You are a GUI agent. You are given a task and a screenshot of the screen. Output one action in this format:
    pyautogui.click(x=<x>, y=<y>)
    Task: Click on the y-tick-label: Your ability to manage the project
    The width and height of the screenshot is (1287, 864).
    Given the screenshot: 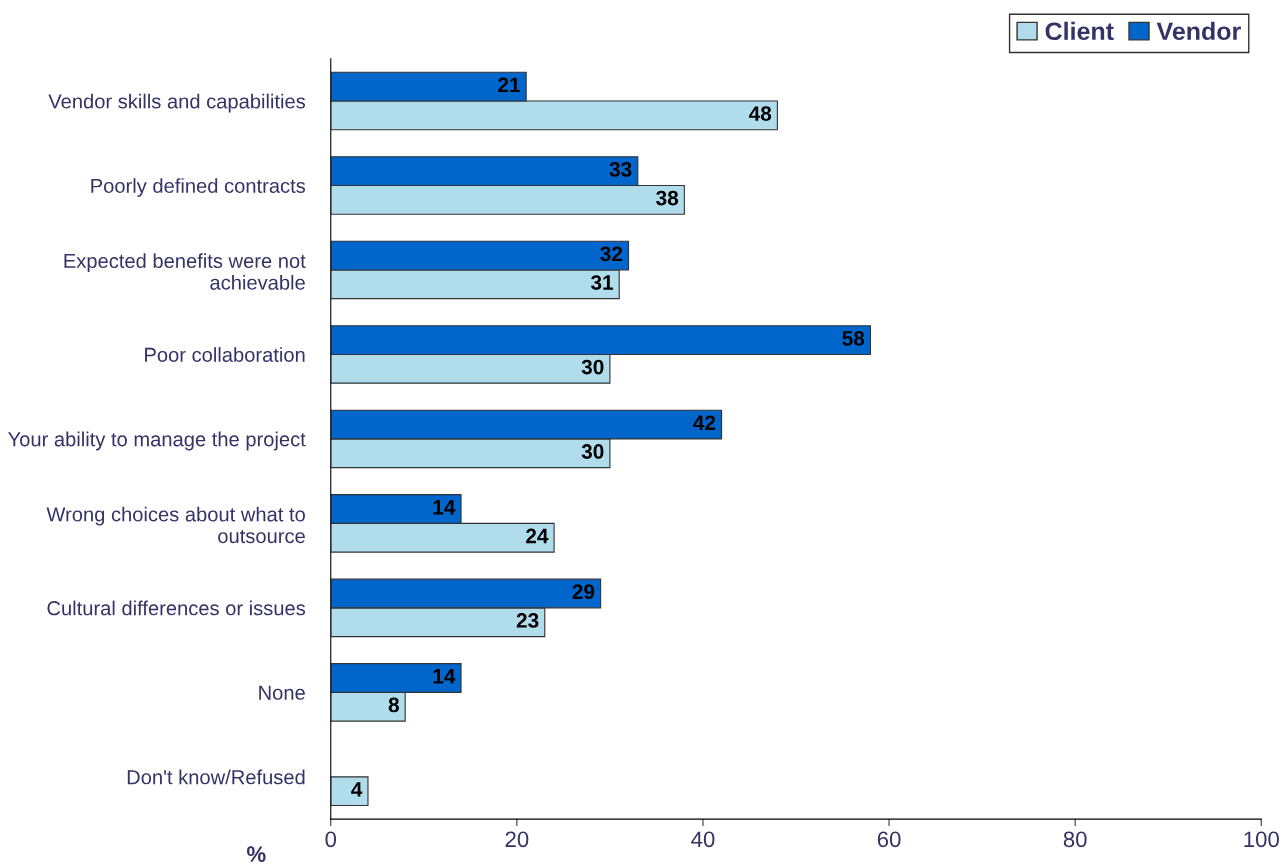 What is the action you would take?
    pyautogui.click(x=157, y=441)
    